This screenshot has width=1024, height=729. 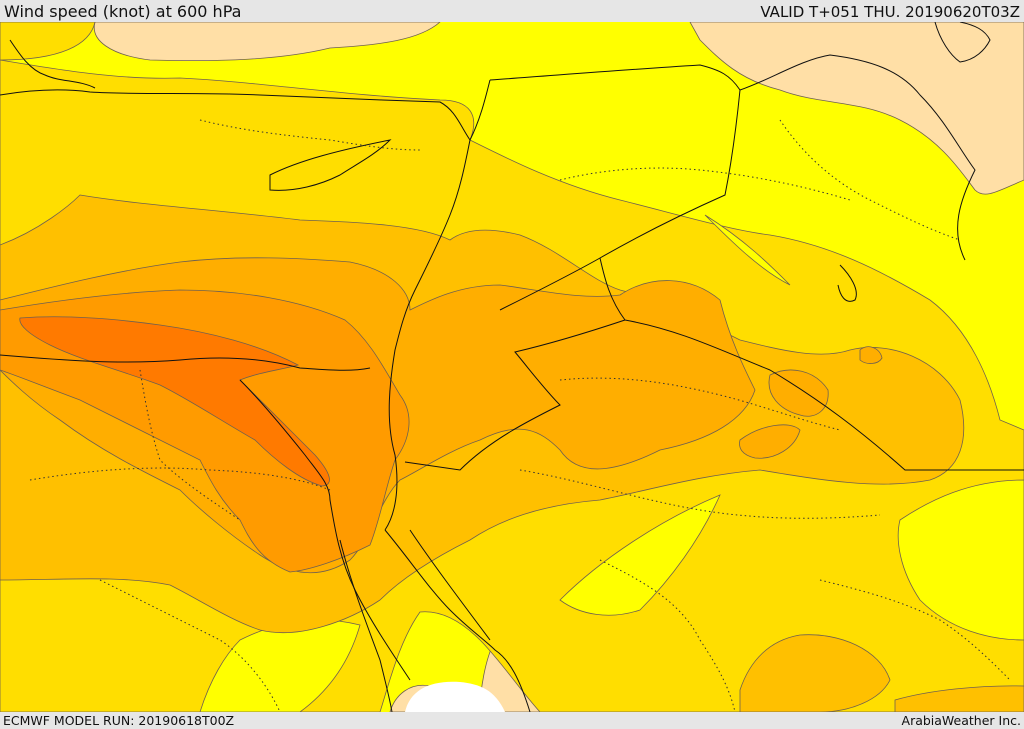 What do you see at coordinates (959, 698) in the screenshot?
I see `field-gold-south-edge` at bounding box center [959, 698].